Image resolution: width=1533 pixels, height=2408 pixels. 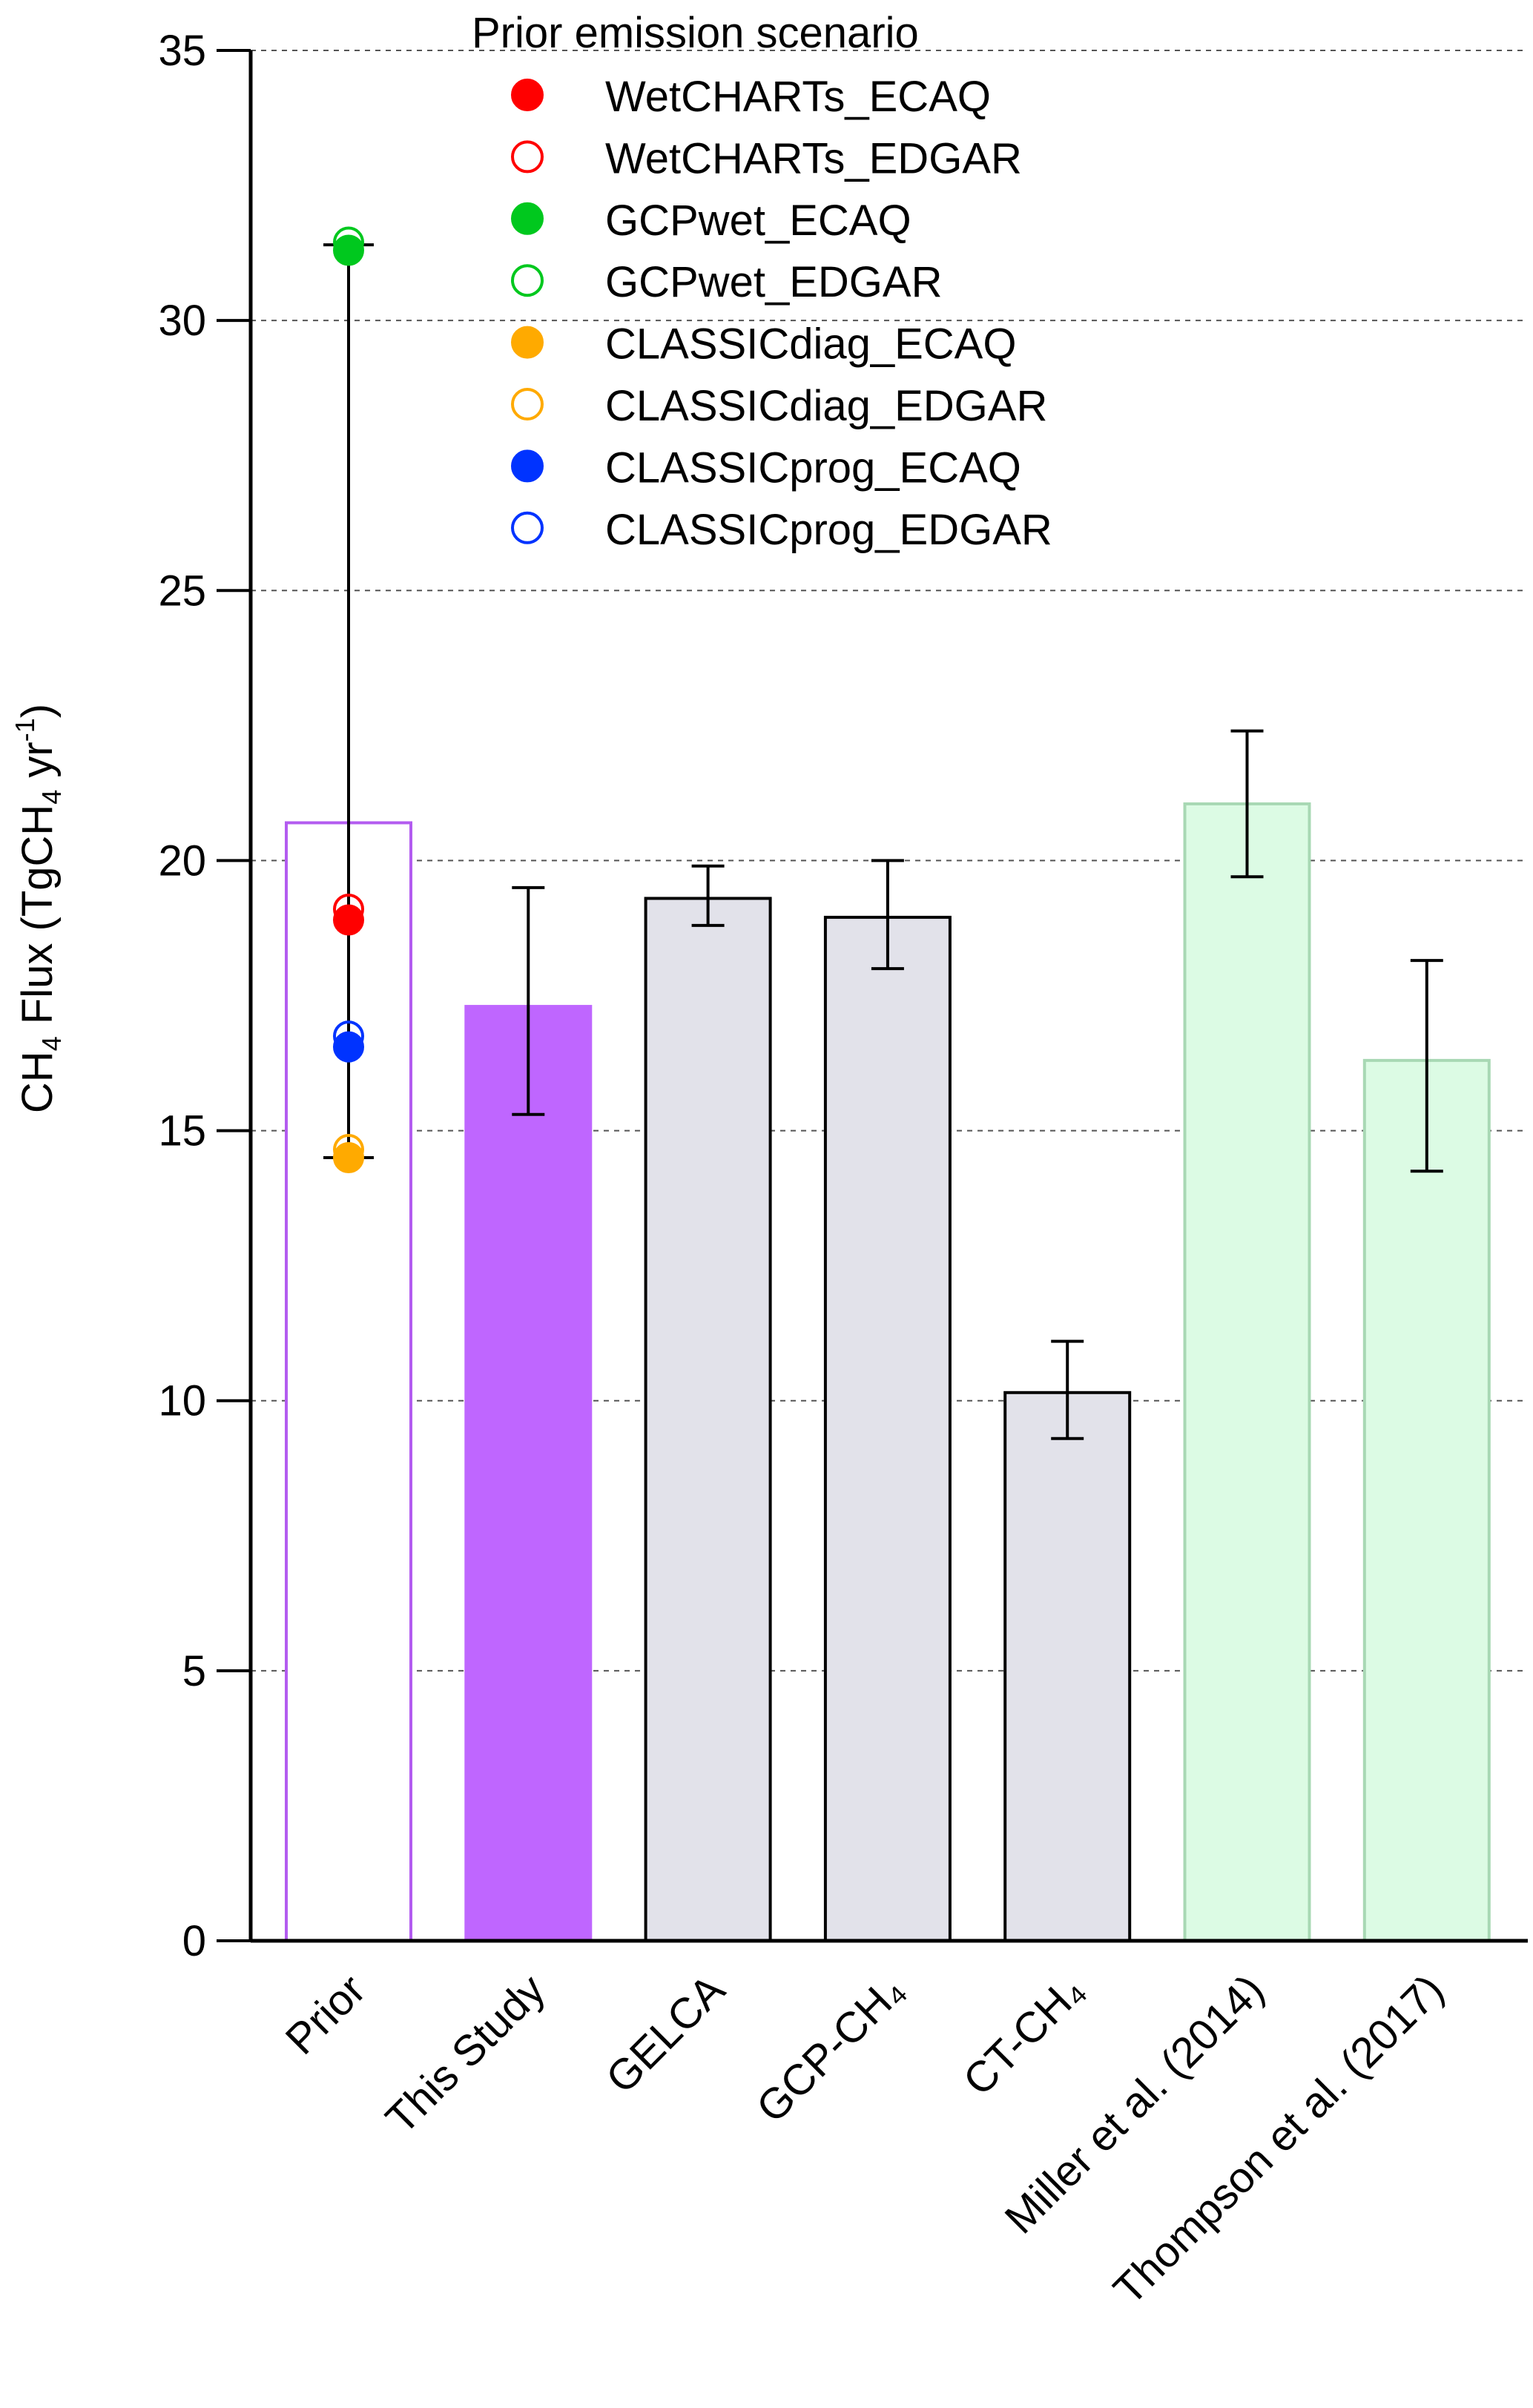 I want to click on y-tick-label-5: 5, so click(x=194, y=1671).